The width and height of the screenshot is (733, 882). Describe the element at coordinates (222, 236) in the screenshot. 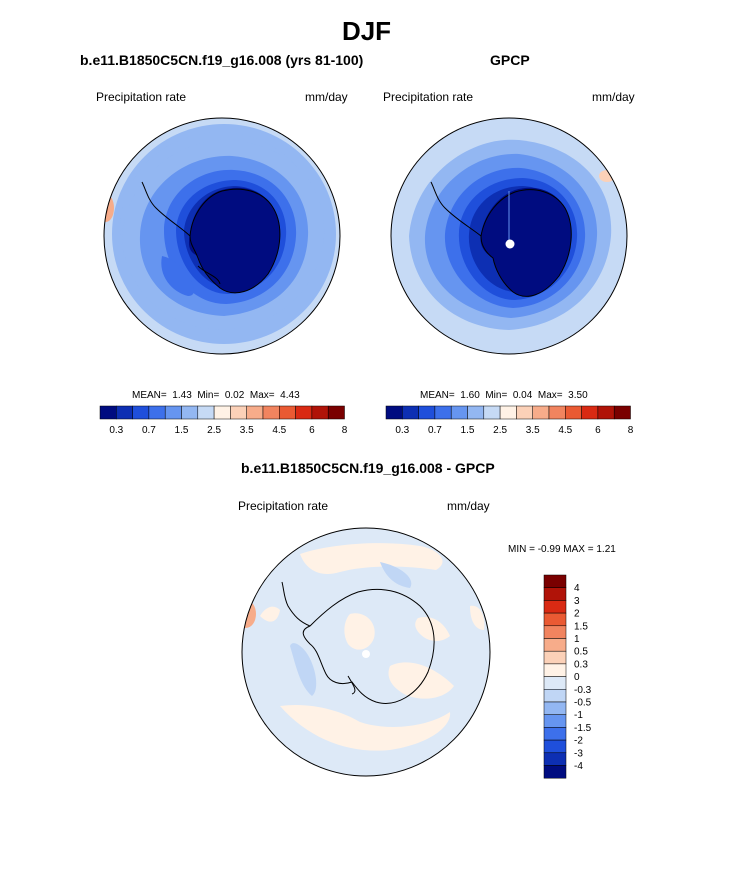

I see `model-polar-map` at that location.